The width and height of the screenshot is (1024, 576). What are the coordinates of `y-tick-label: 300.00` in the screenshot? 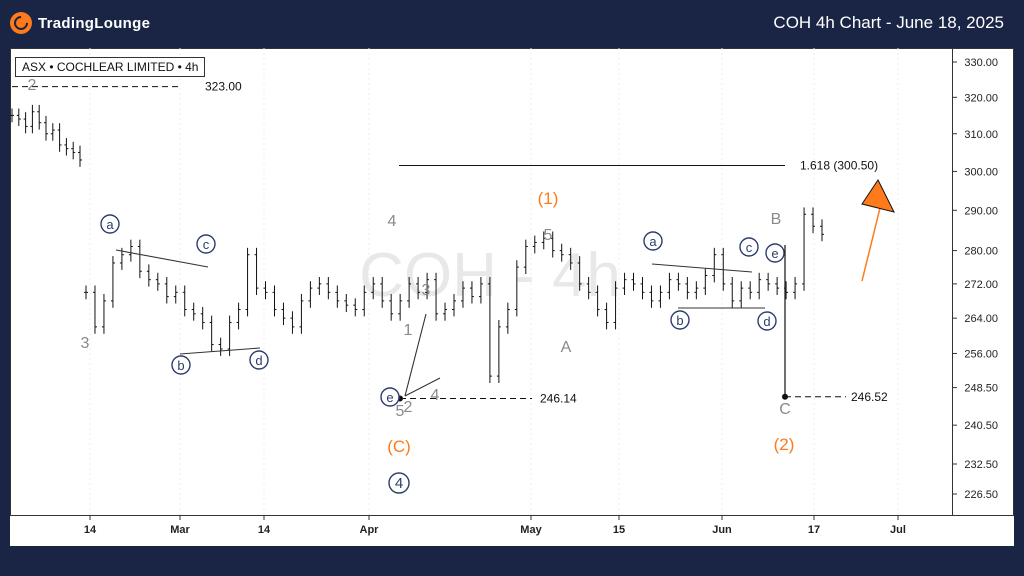 It's located at (981, 172).